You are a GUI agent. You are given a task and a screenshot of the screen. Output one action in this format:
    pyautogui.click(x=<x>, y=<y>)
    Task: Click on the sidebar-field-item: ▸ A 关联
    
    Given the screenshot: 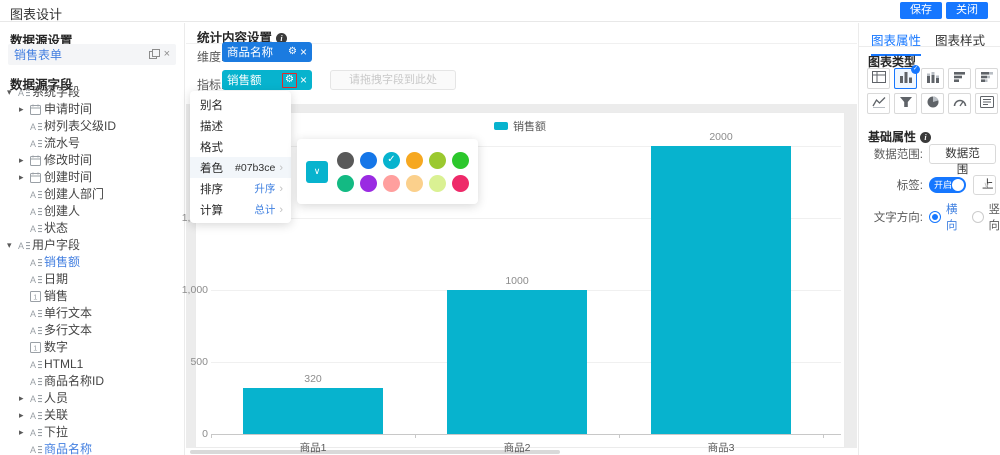 What is the action you would take?
    pyautogui.click(x=92, y=415)
    